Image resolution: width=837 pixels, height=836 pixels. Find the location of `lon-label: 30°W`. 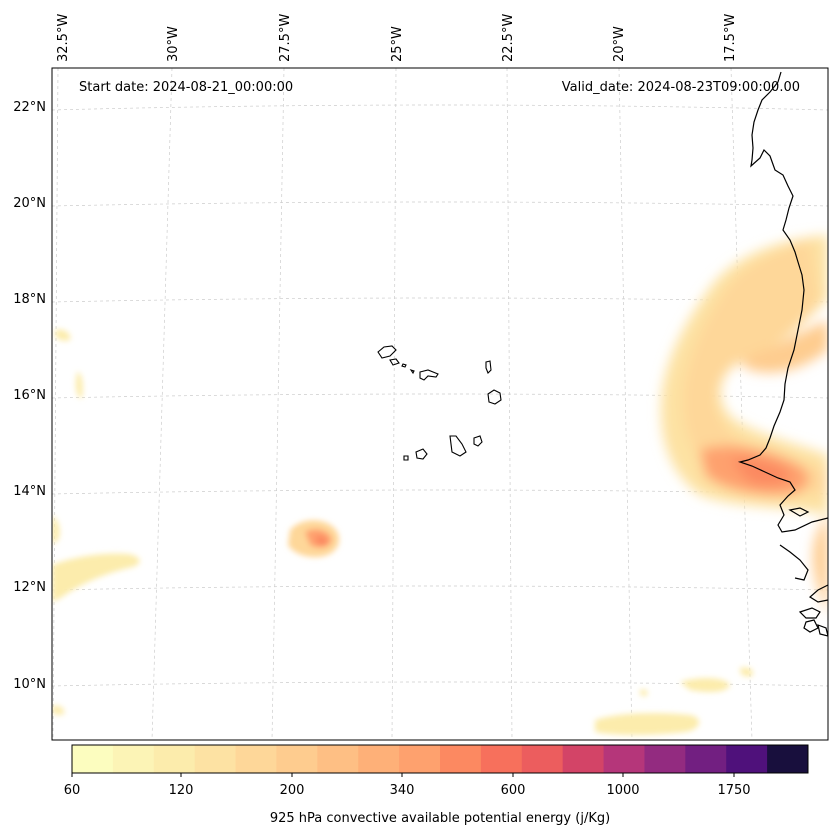

lon-label: 30°W is located at coordinates (173, 44).